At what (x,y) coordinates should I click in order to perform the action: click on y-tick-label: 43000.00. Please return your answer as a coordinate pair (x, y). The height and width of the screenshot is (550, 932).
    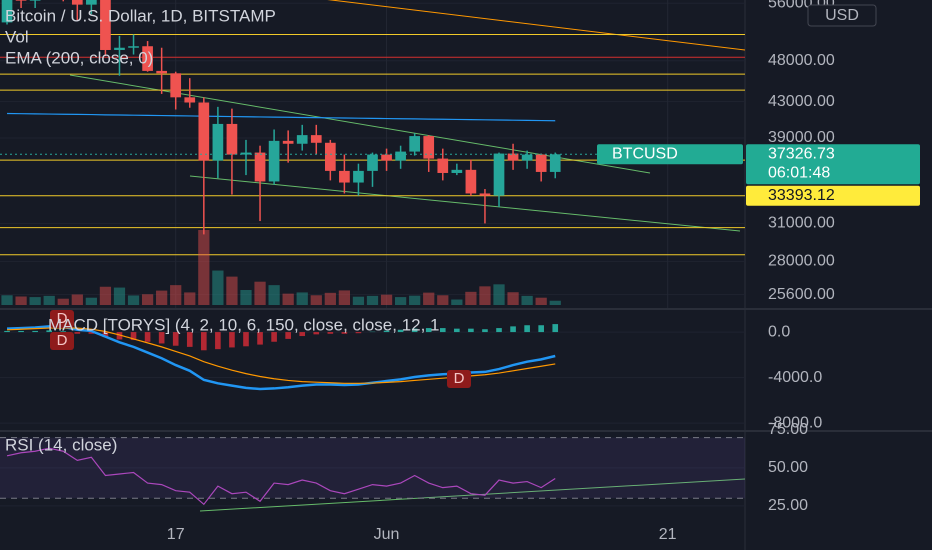
    Looking at the image, I should click on (801, 101).